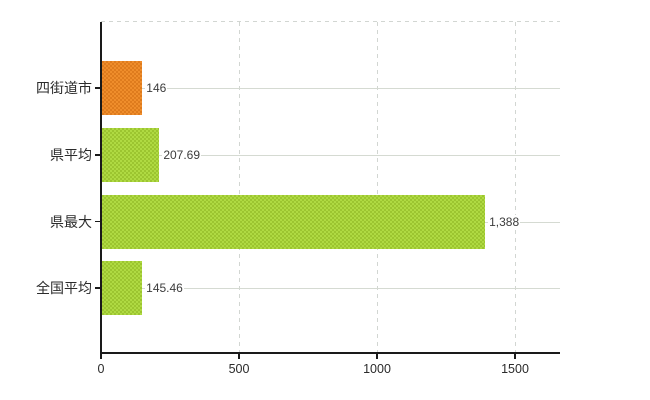 The width and height of the screenshot is (650, 400). I want to click on plot-top-border, so click(330, 21).